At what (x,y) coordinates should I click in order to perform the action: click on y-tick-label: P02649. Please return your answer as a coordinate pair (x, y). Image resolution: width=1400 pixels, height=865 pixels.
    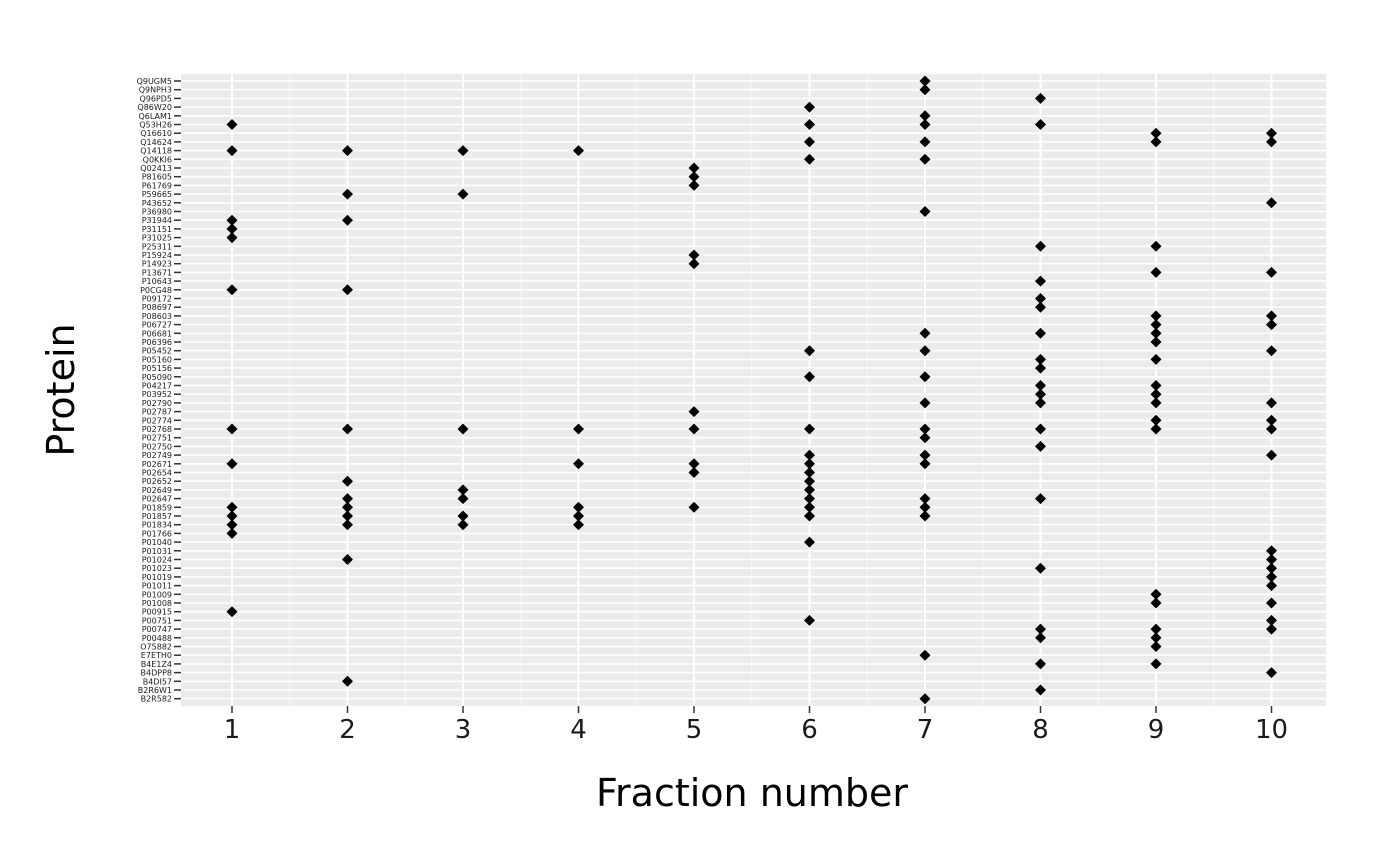
    Looking at the image, I should click on (157, 490).